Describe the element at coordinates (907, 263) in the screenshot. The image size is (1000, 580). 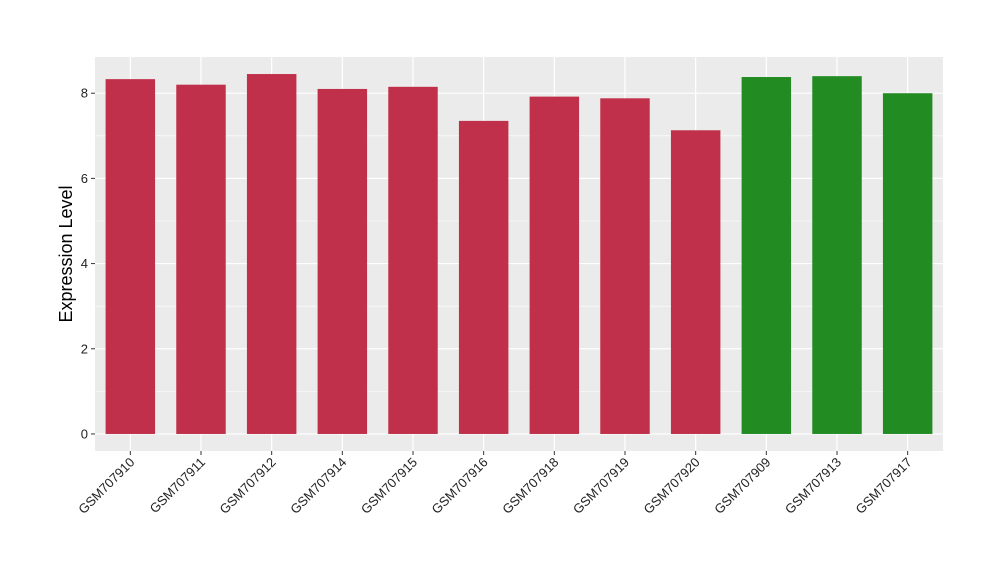
I see `bar-GSM707917` at that location.